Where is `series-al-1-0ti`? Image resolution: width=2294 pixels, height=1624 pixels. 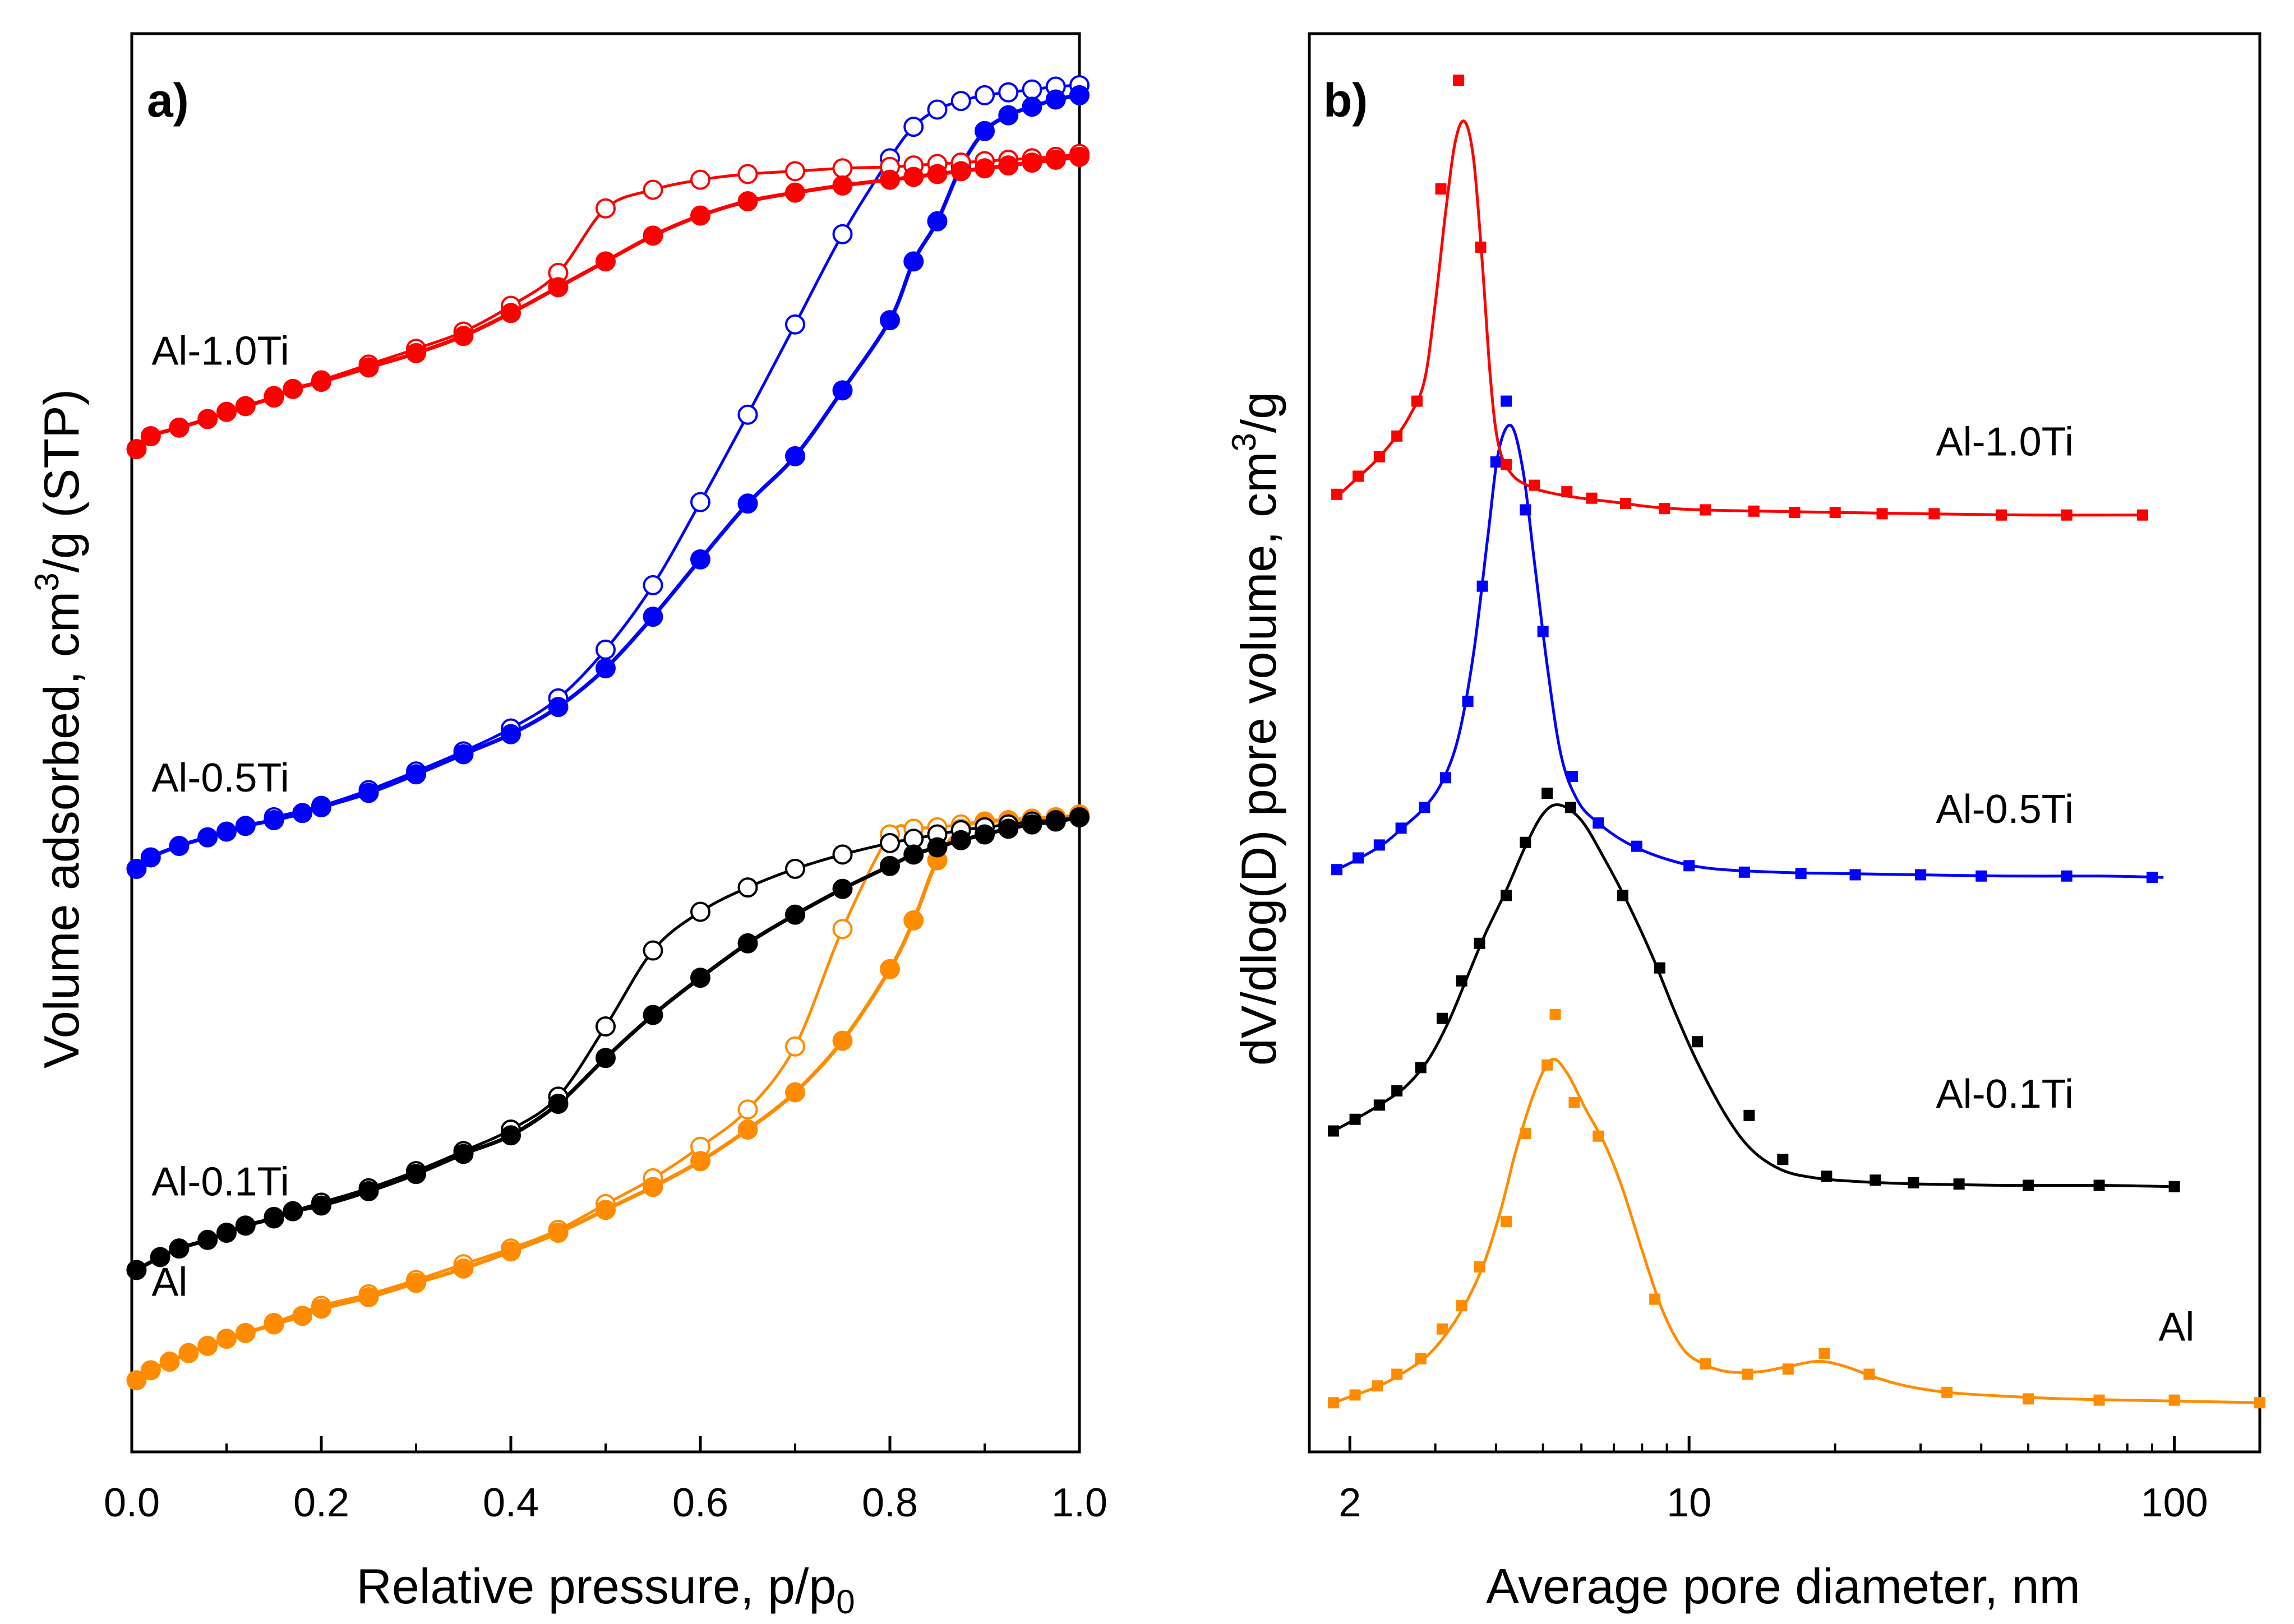
series-al-1-0ti is located at coordinates (1740, 298).